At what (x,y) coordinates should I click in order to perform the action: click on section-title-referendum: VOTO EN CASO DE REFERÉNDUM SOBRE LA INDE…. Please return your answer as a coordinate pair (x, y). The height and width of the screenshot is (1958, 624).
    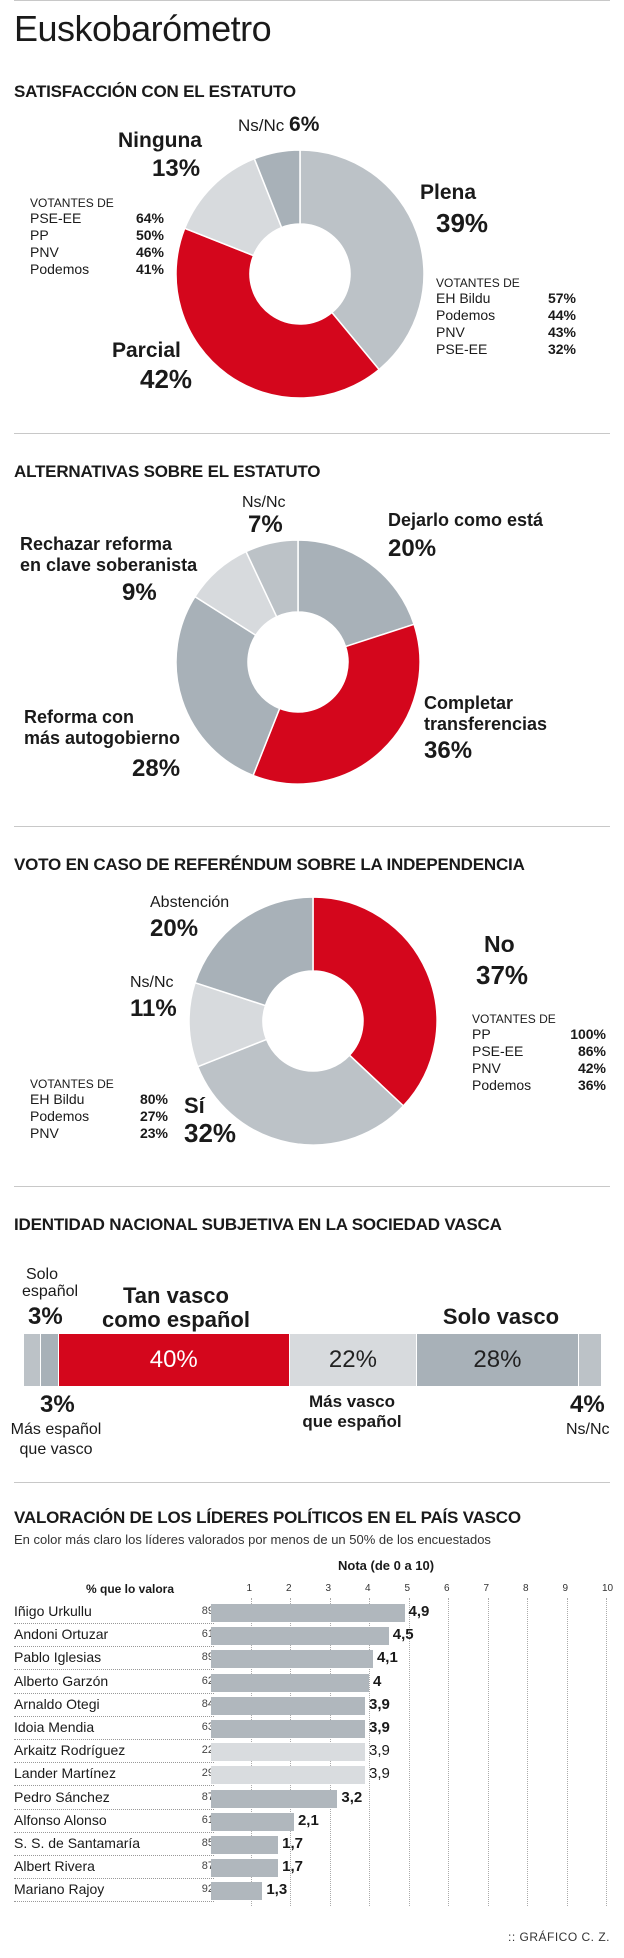
    Looking at the image, I should click on (269, 864).